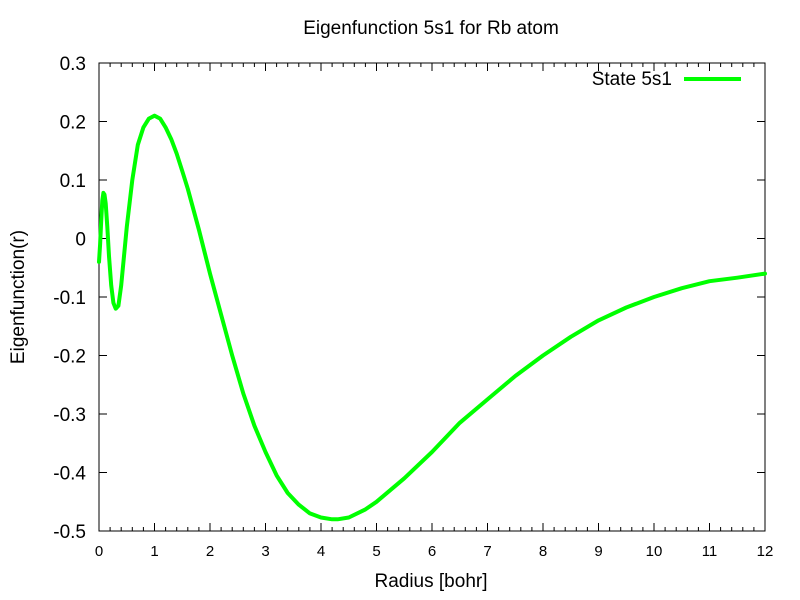 The width and height of the screenshot is (800, 600). I want to click on legend: State 5s1, so click(666, 79).